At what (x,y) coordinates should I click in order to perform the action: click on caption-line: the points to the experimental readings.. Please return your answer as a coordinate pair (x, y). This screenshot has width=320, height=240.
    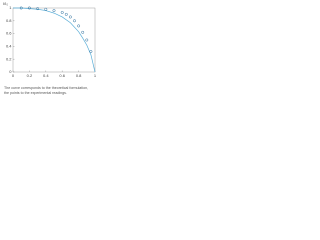
    Looking at the image, I should click on (35, 93).